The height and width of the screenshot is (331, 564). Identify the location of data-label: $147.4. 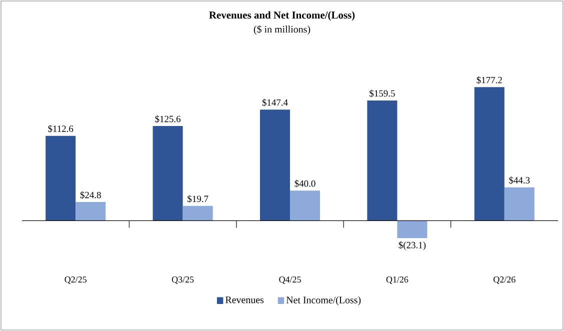
(275, 102).